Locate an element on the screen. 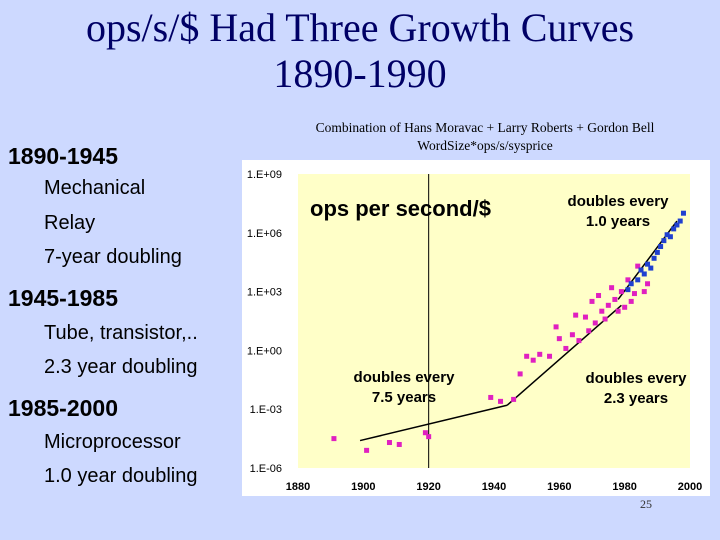  era-3-line-2: 1.0 year doubling is located at coordinates (121, 476).